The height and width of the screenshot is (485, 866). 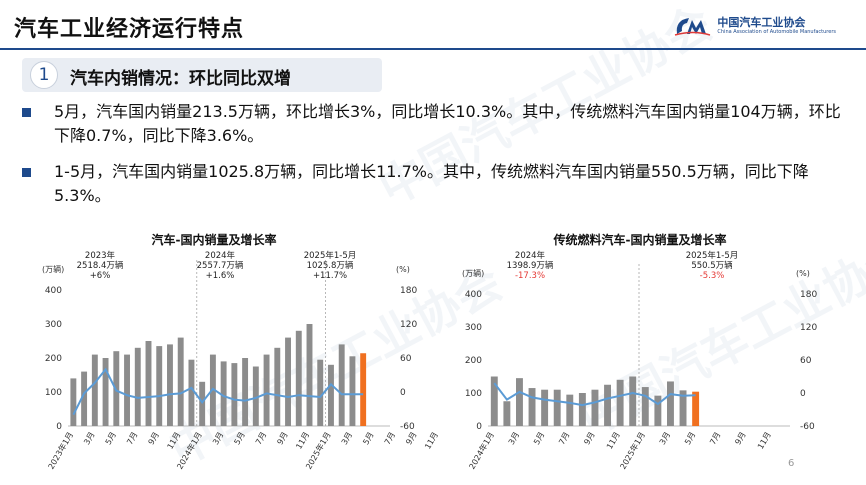 What do you see at coordinates (530, 255) in the screenshot?
I see `chart-annotation: 2024年` at bounding box center [530, 255].